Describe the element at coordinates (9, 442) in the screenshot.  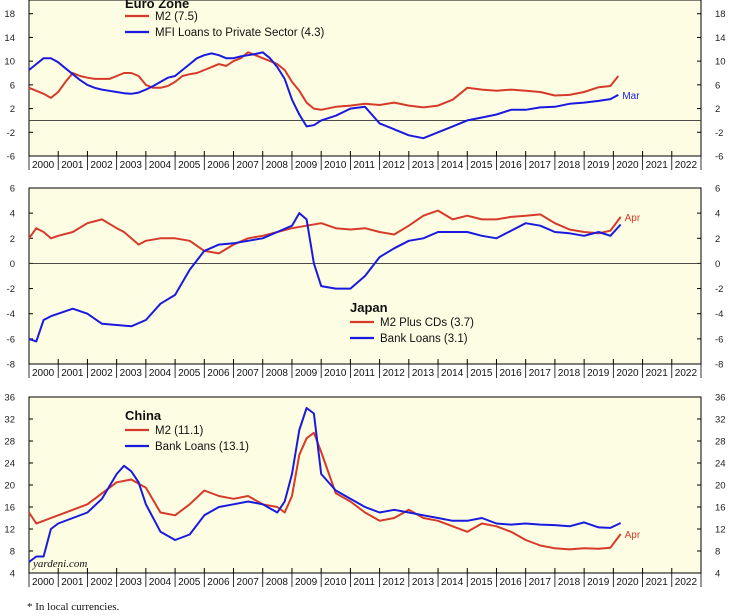
I see `y-tick-label-left: 28` at that location.